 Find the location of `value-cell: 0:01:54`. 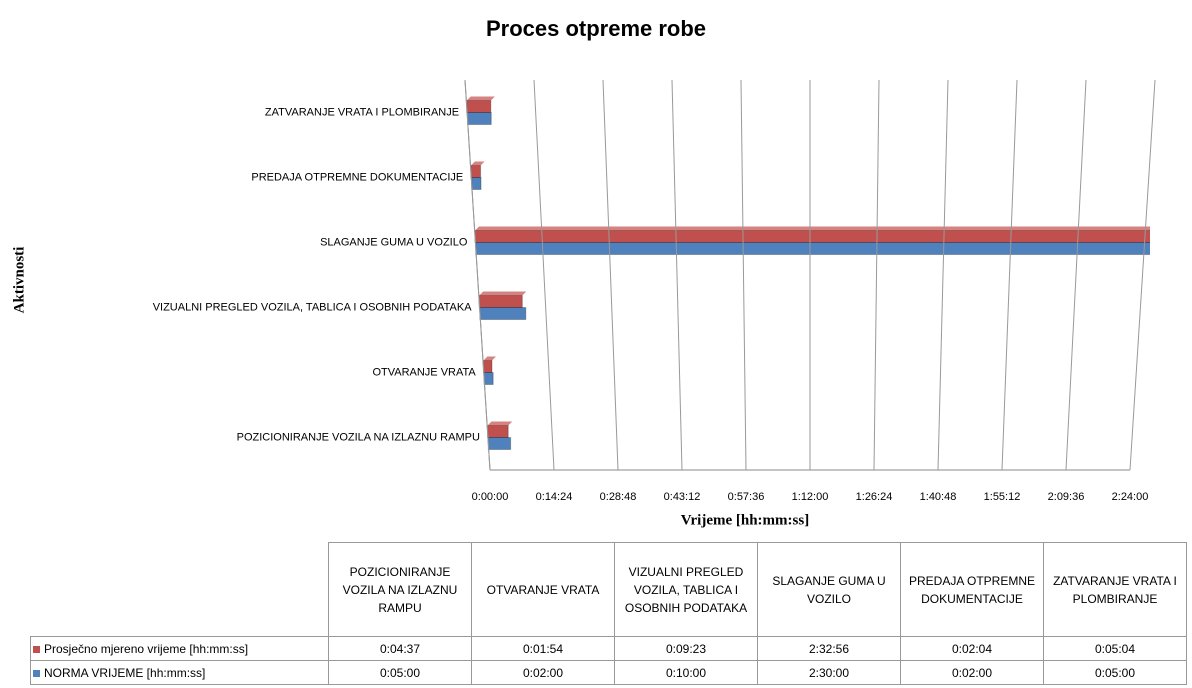

value-cell: 0:01:54 is located at coordinates (543, 648).